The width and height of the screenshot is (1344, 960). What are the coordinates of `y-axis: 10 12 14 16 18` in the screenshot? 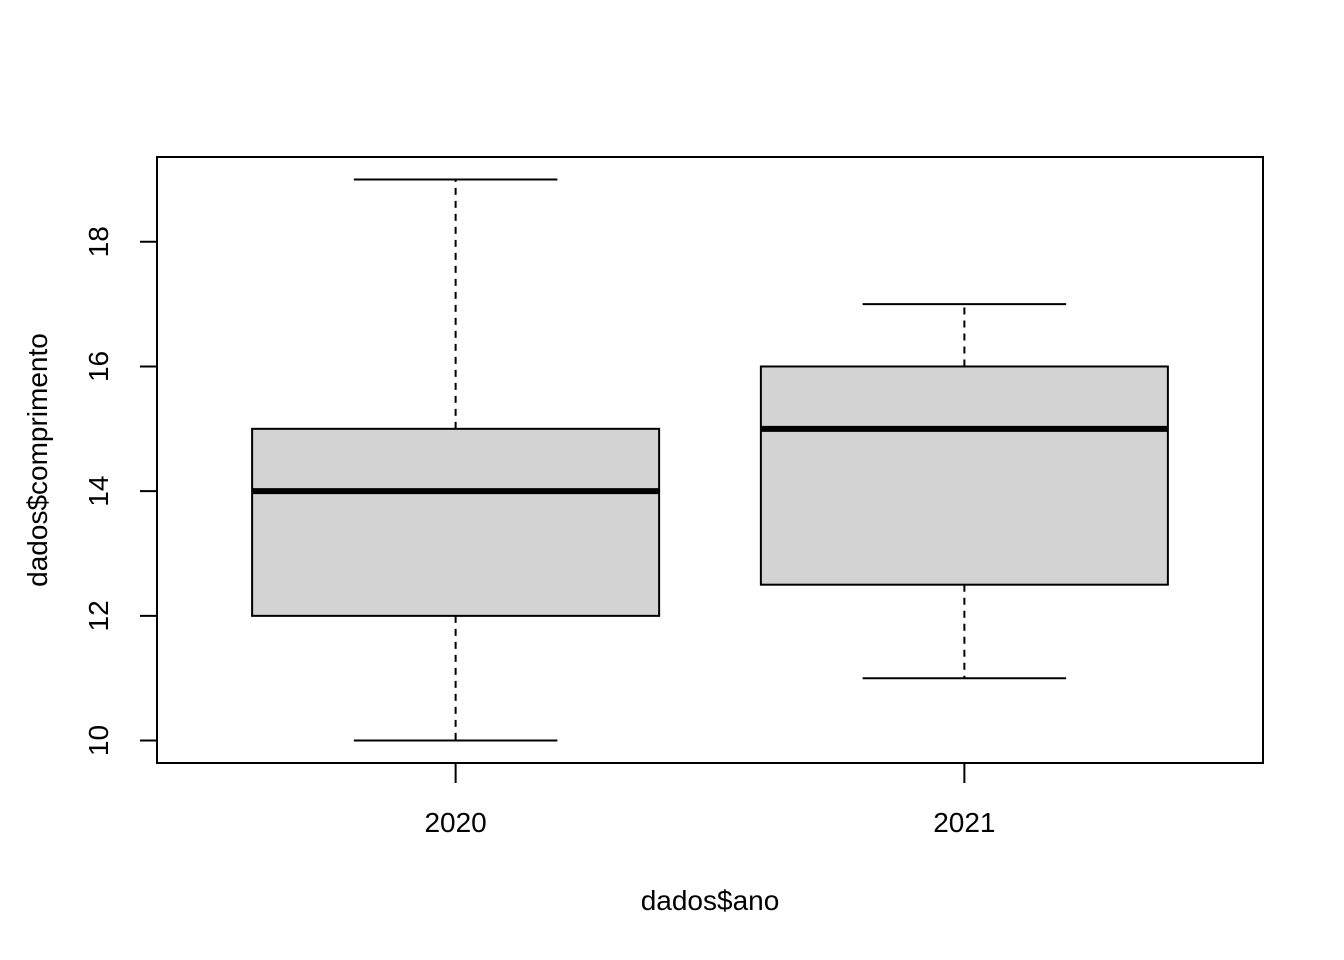 It's located at (120, 491).